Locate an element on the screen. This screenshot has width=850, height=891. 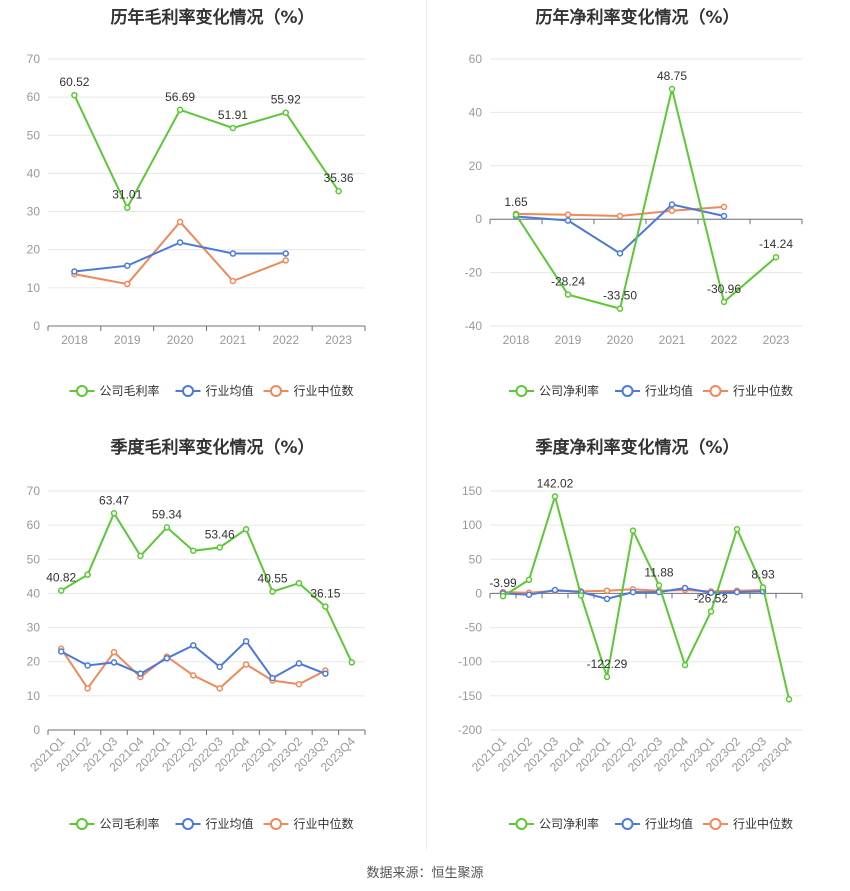
data-label: 55.92 is located at coordinates (286, 100).